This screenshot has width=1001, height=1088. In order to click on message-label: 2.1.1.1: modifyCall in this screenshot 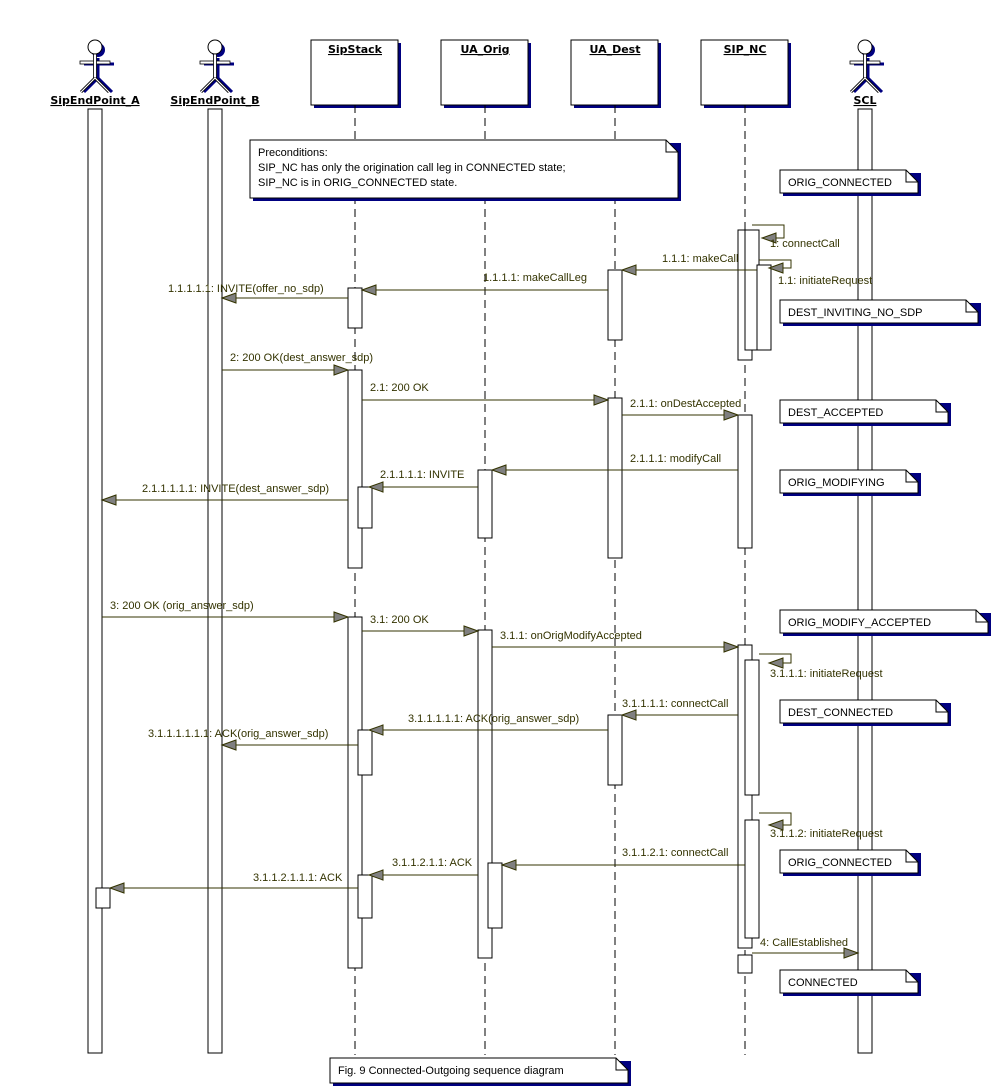, I will do `click(675, 459)`.